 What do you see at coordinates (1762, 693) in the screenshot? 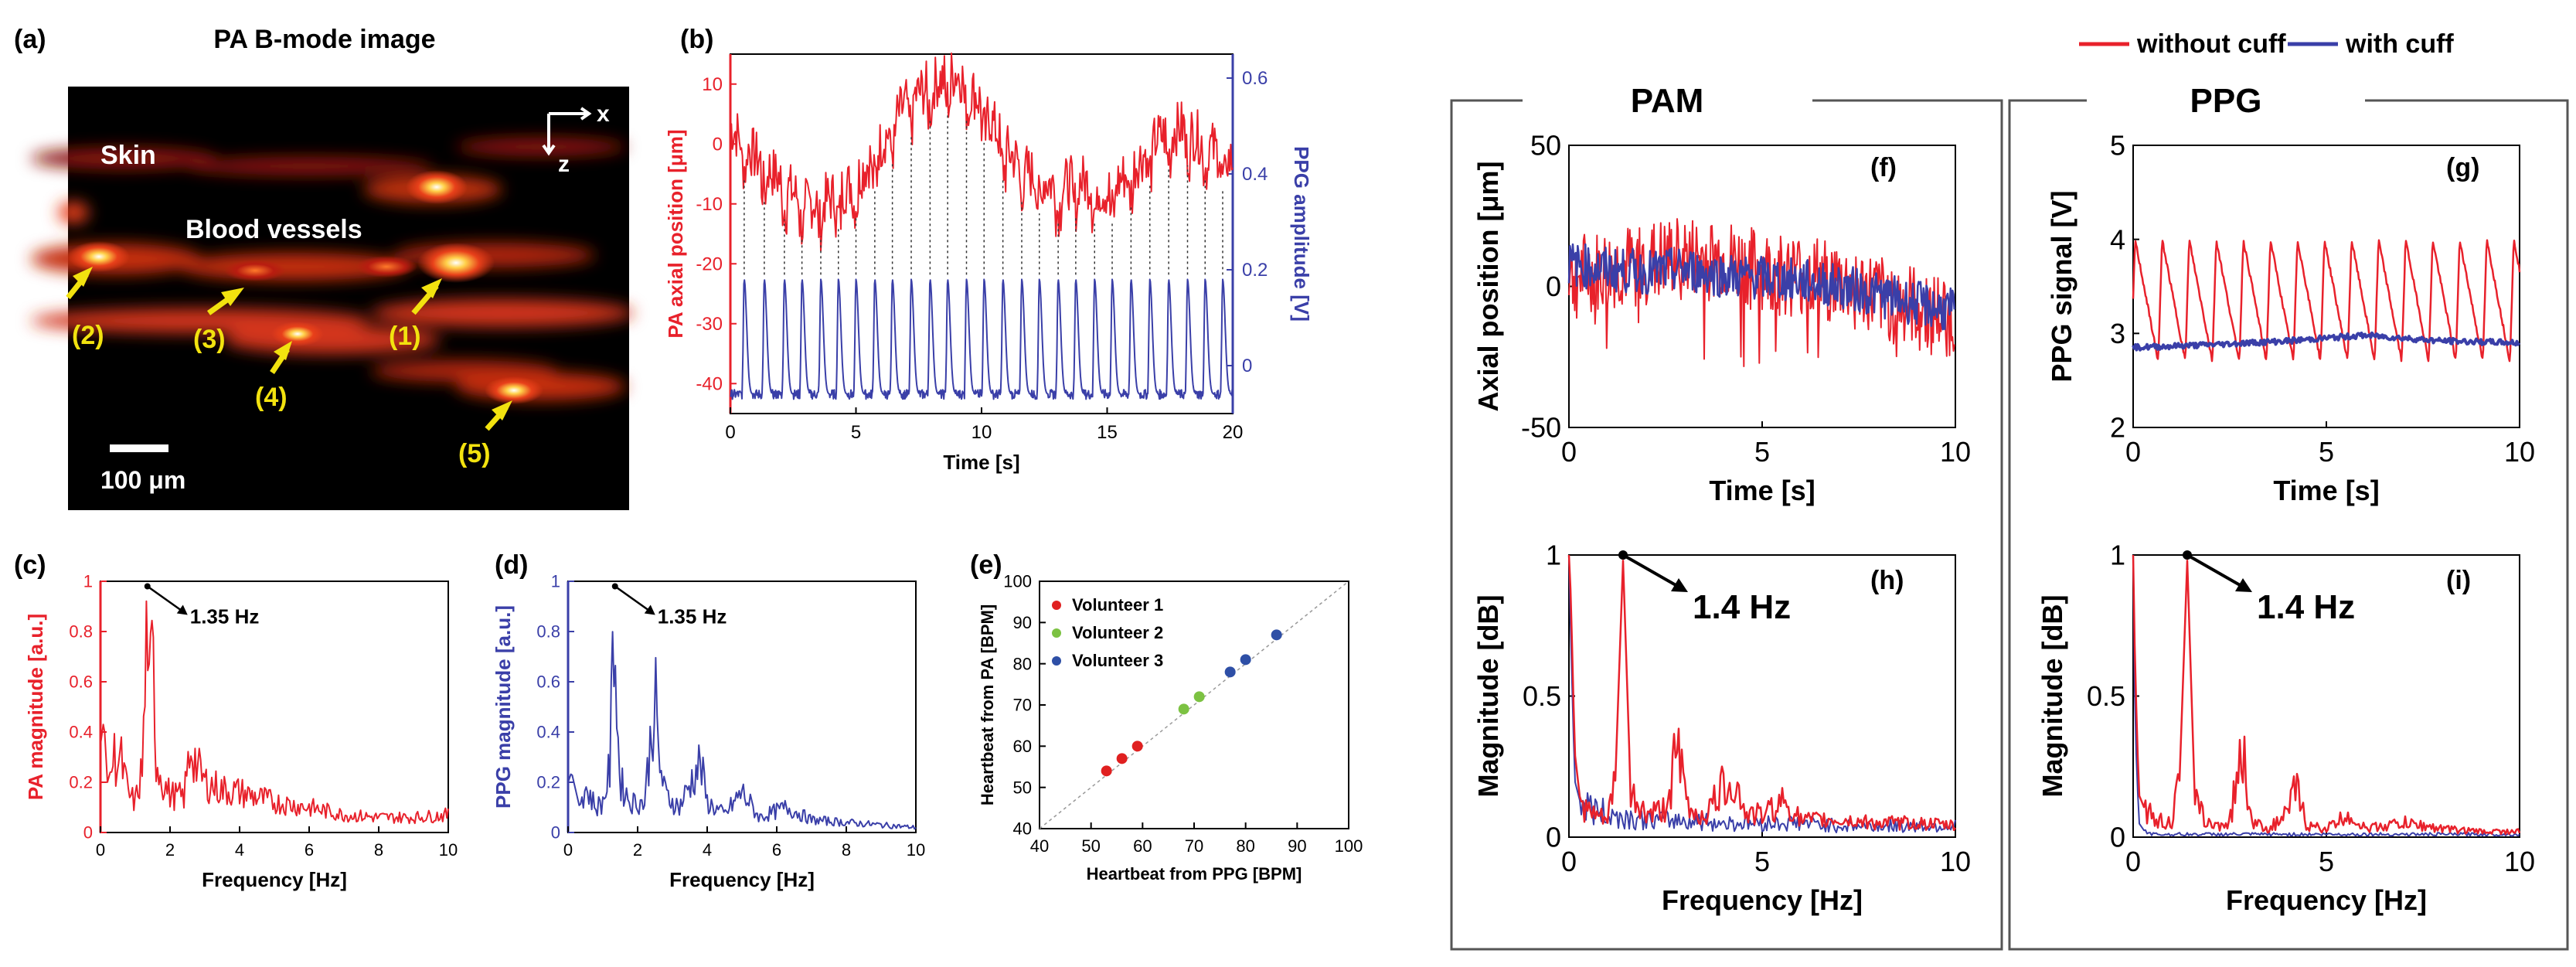
I see `series-with-cuff-h` at bounding box center [1762, 693].